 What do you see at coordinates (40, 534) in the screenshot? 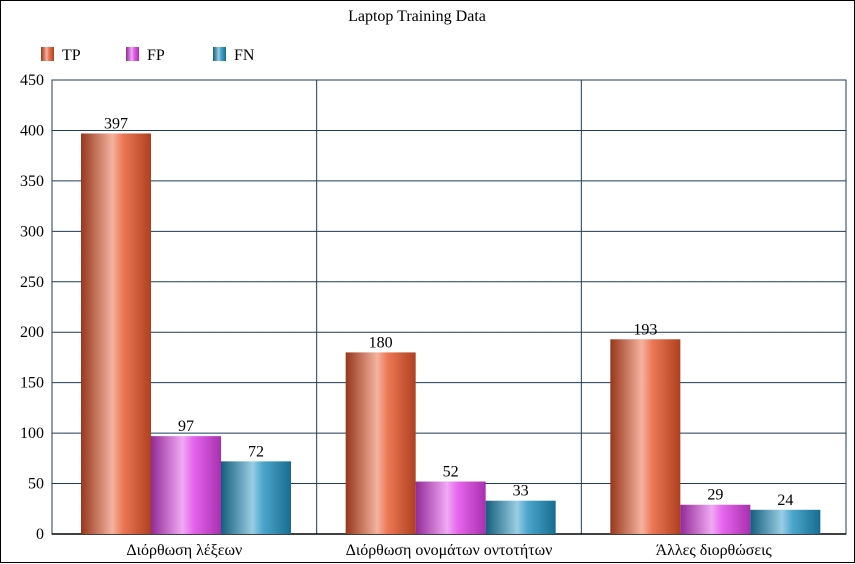
I see `y-tick-label: 0` at bounding box center [40, 534].